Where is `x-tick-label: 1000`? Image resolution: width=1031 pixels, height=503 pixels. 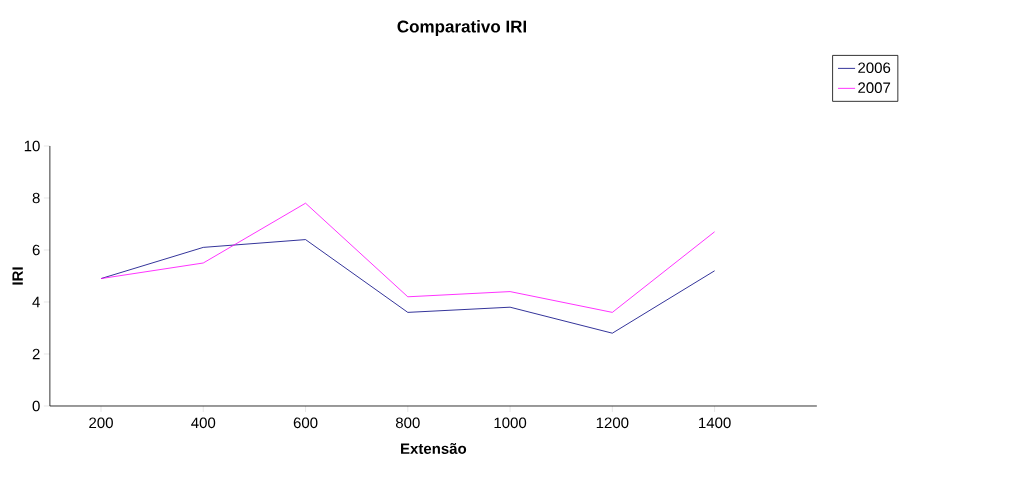
x-tick-label: 1000 is located at coordinates (510, 423).